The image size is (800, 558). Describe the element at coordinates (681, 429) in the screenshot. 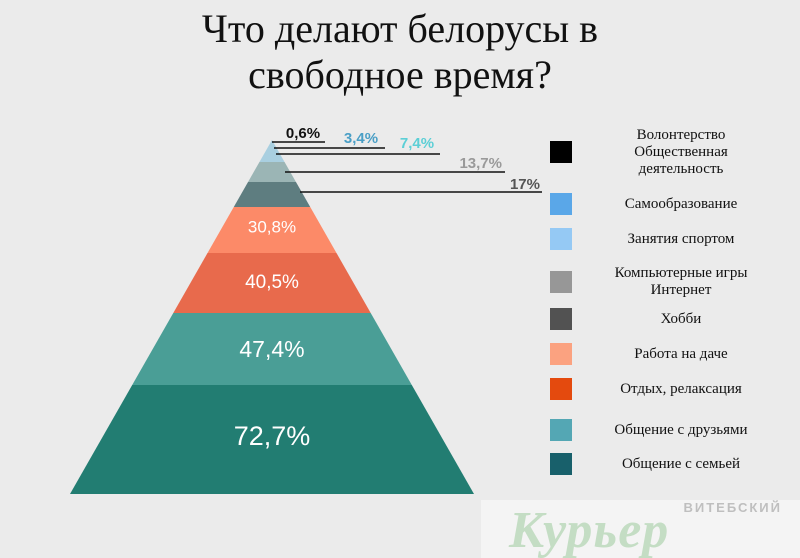

I see `legend-label: Общение с друзьями` at that location.